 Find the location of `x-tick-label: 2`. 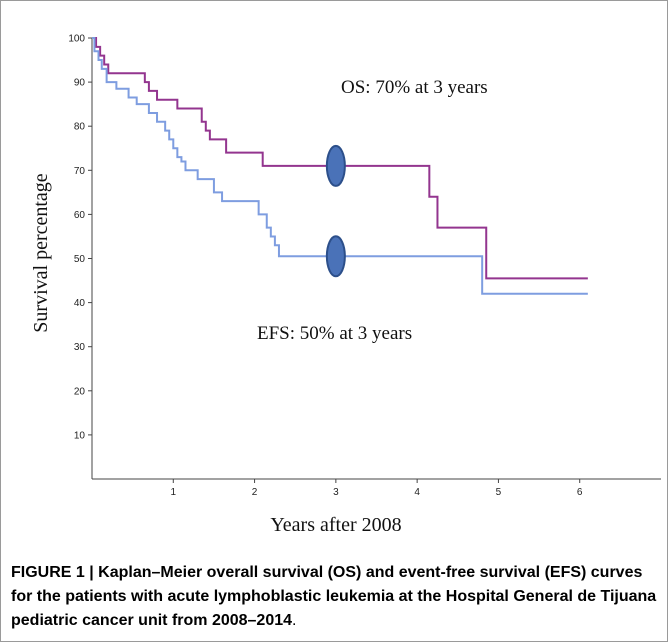

x-tick-label: 2 is located at coordinates (255, 492).